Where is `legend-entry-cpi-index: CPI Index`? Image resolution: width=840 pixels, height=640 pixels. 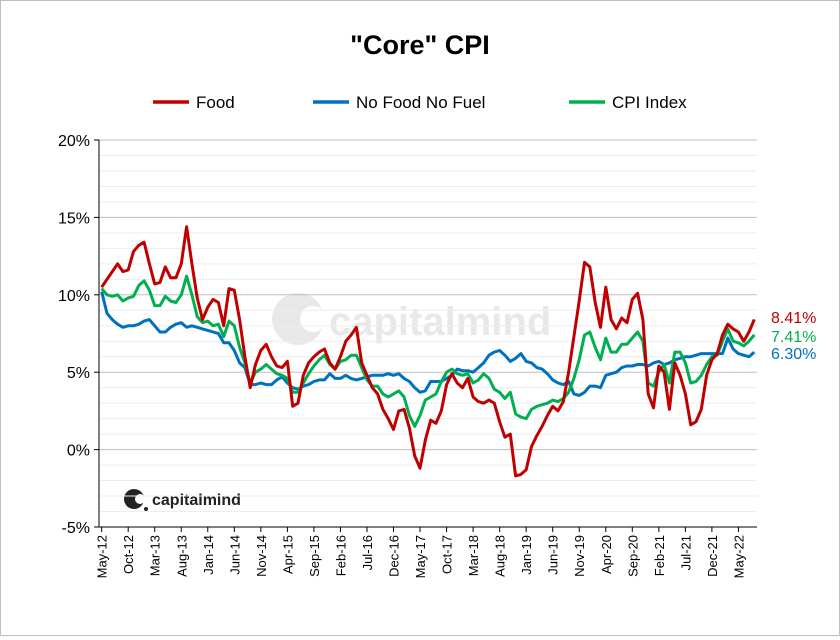
legend-entry-cpi-index: CPI Index is located at coordinates (628, 102).